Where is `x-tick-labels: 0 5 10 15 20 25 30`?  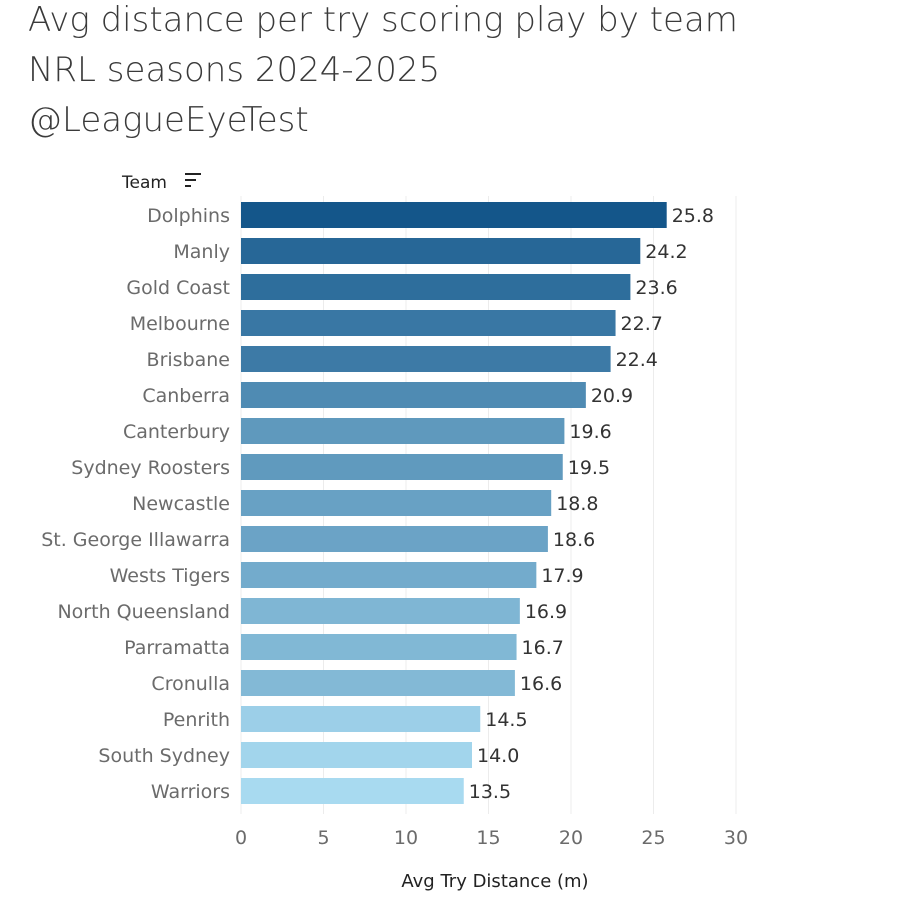
x-tick-labels: 0 5 10 15 20 25 30 is located at coordinates (491, 838).